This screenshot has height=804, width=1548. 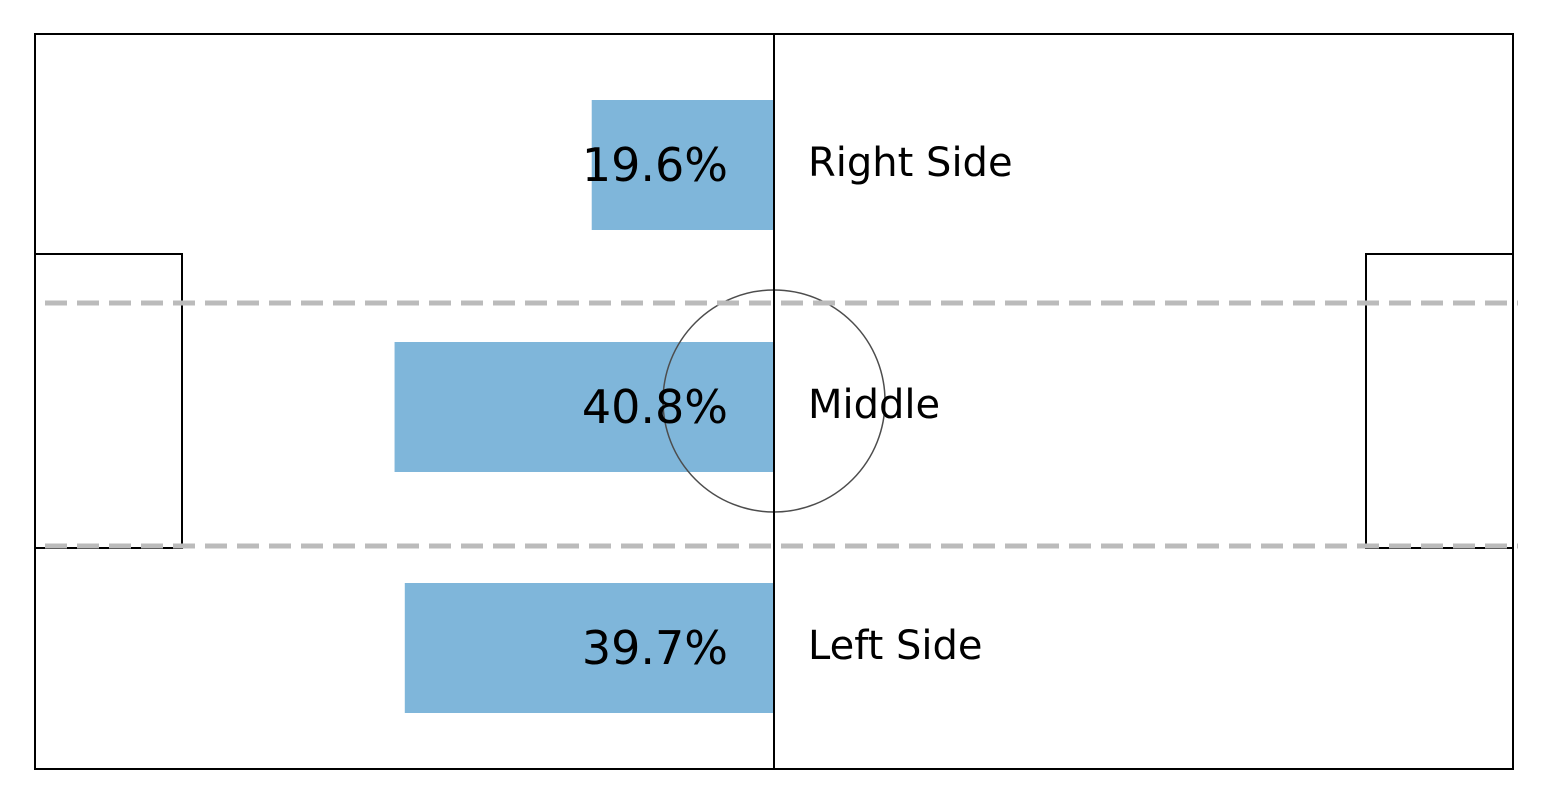 What do you see at coordinates (655, 648) in the screenshot?
I see `bar-value-left-side: 39.7%` at bounding box center [655, 648].